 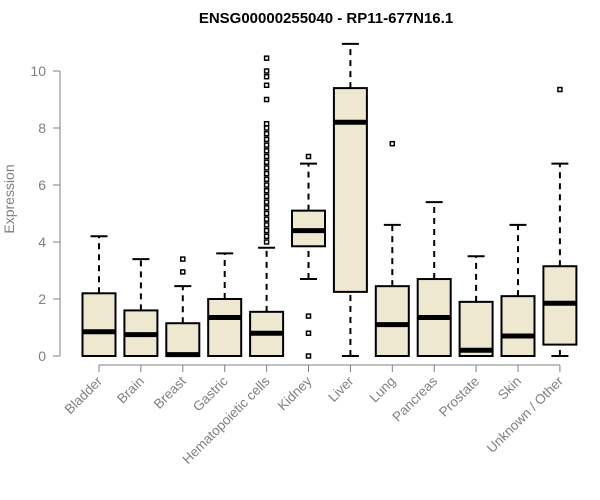 What do you see at coordinates (509, 388) in the screenshot?
I see `x-tick-label: Skin` at bounding box center [509, 388].